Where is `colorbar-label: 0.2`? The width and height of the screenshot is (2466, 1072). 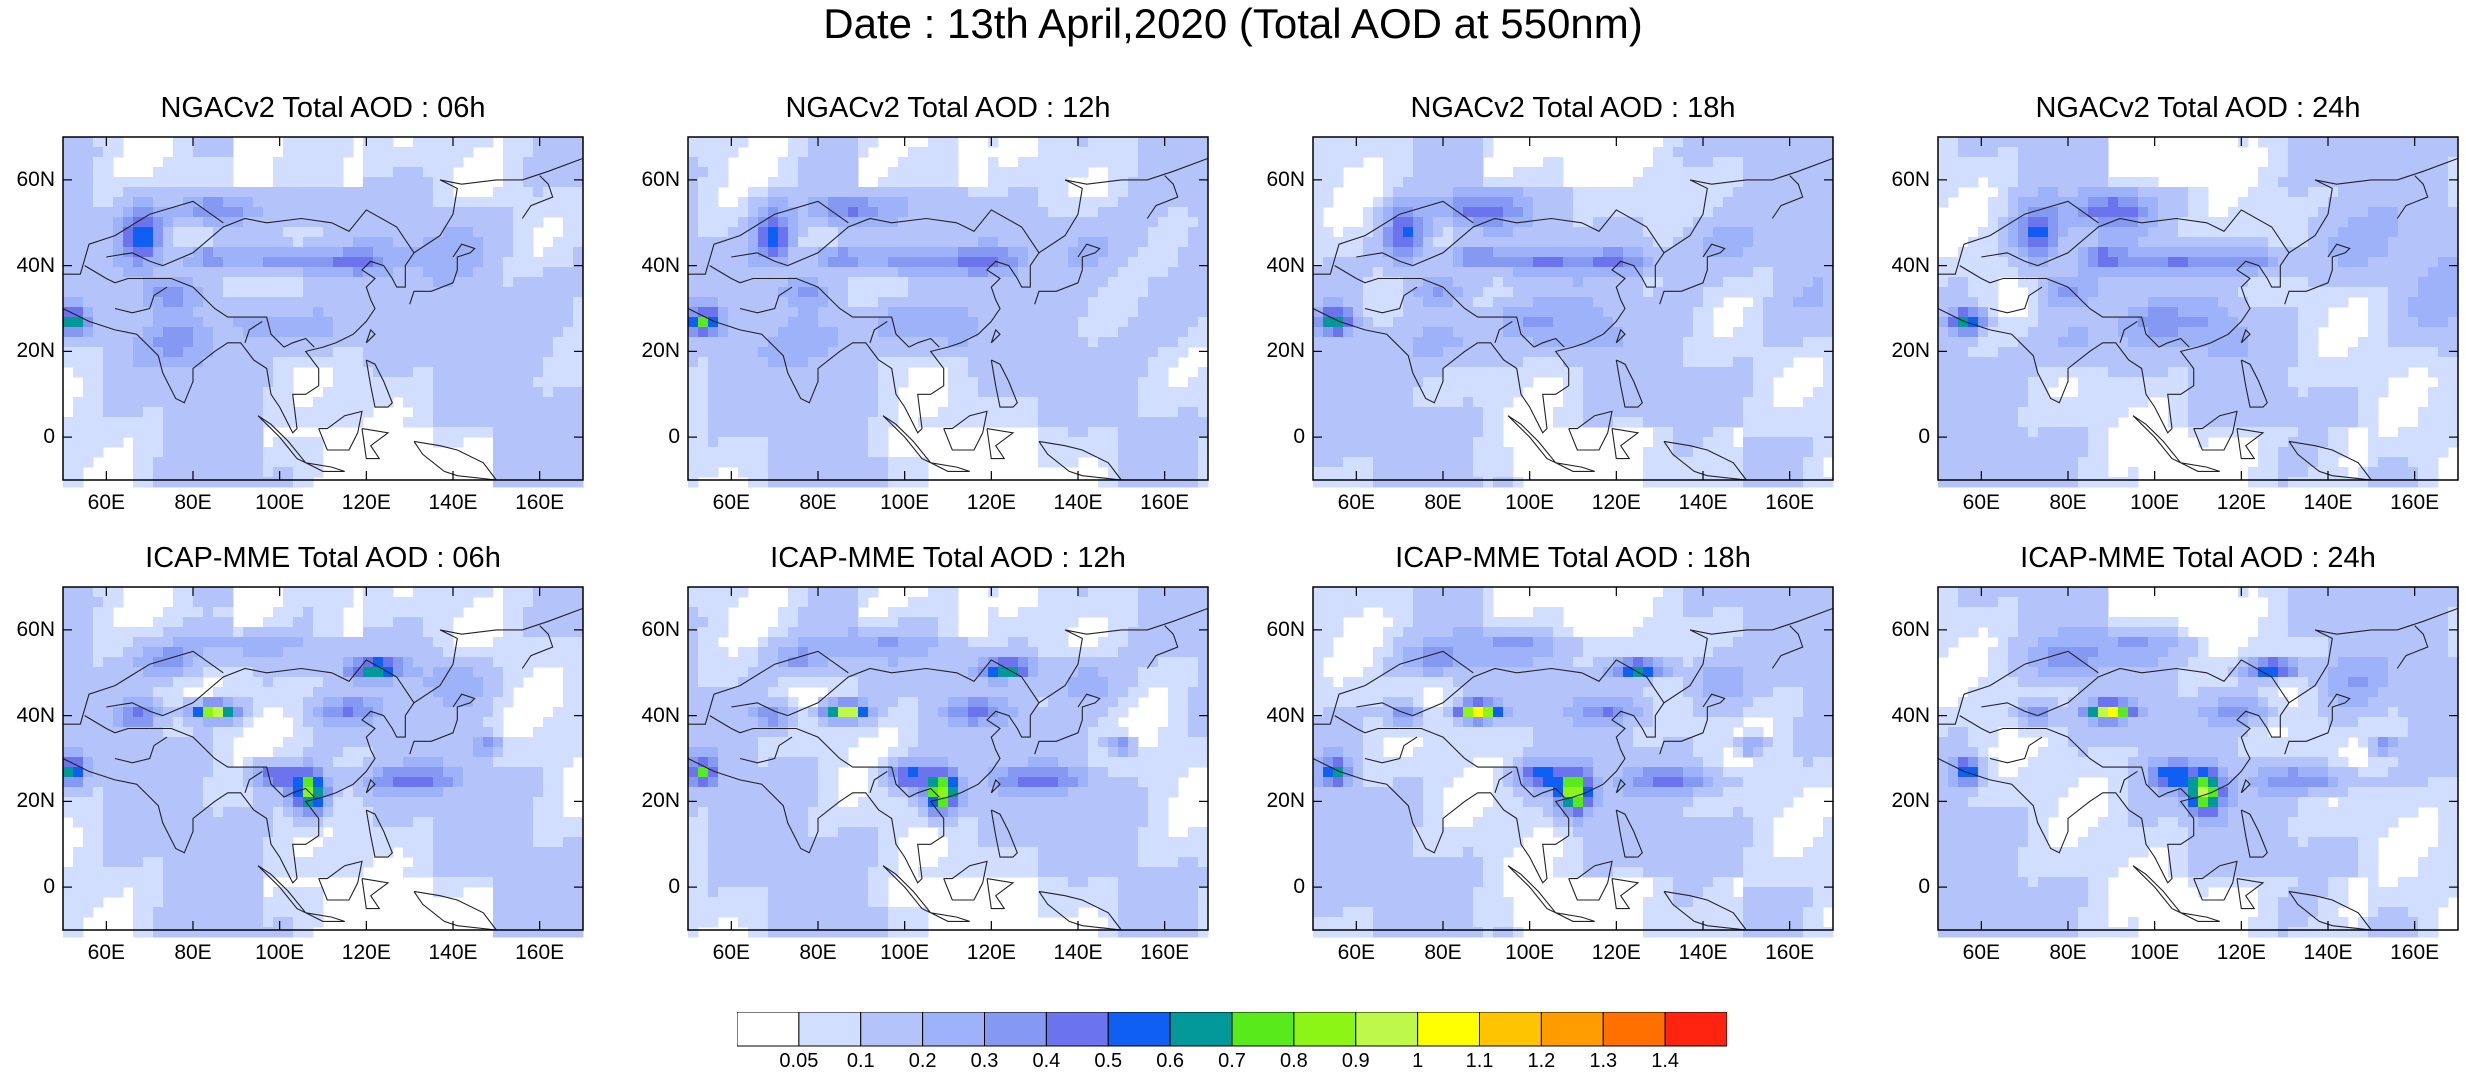
colorbar-label: 0.2 is located at coordinates (923, 1061).